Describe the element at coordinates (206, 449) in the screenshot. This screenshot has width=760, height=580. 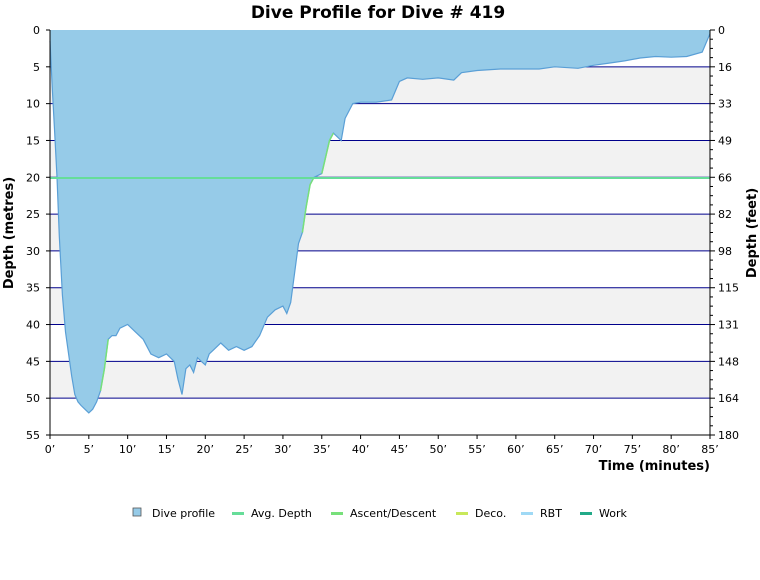
I see `x-tick-label: 20’` at that location.